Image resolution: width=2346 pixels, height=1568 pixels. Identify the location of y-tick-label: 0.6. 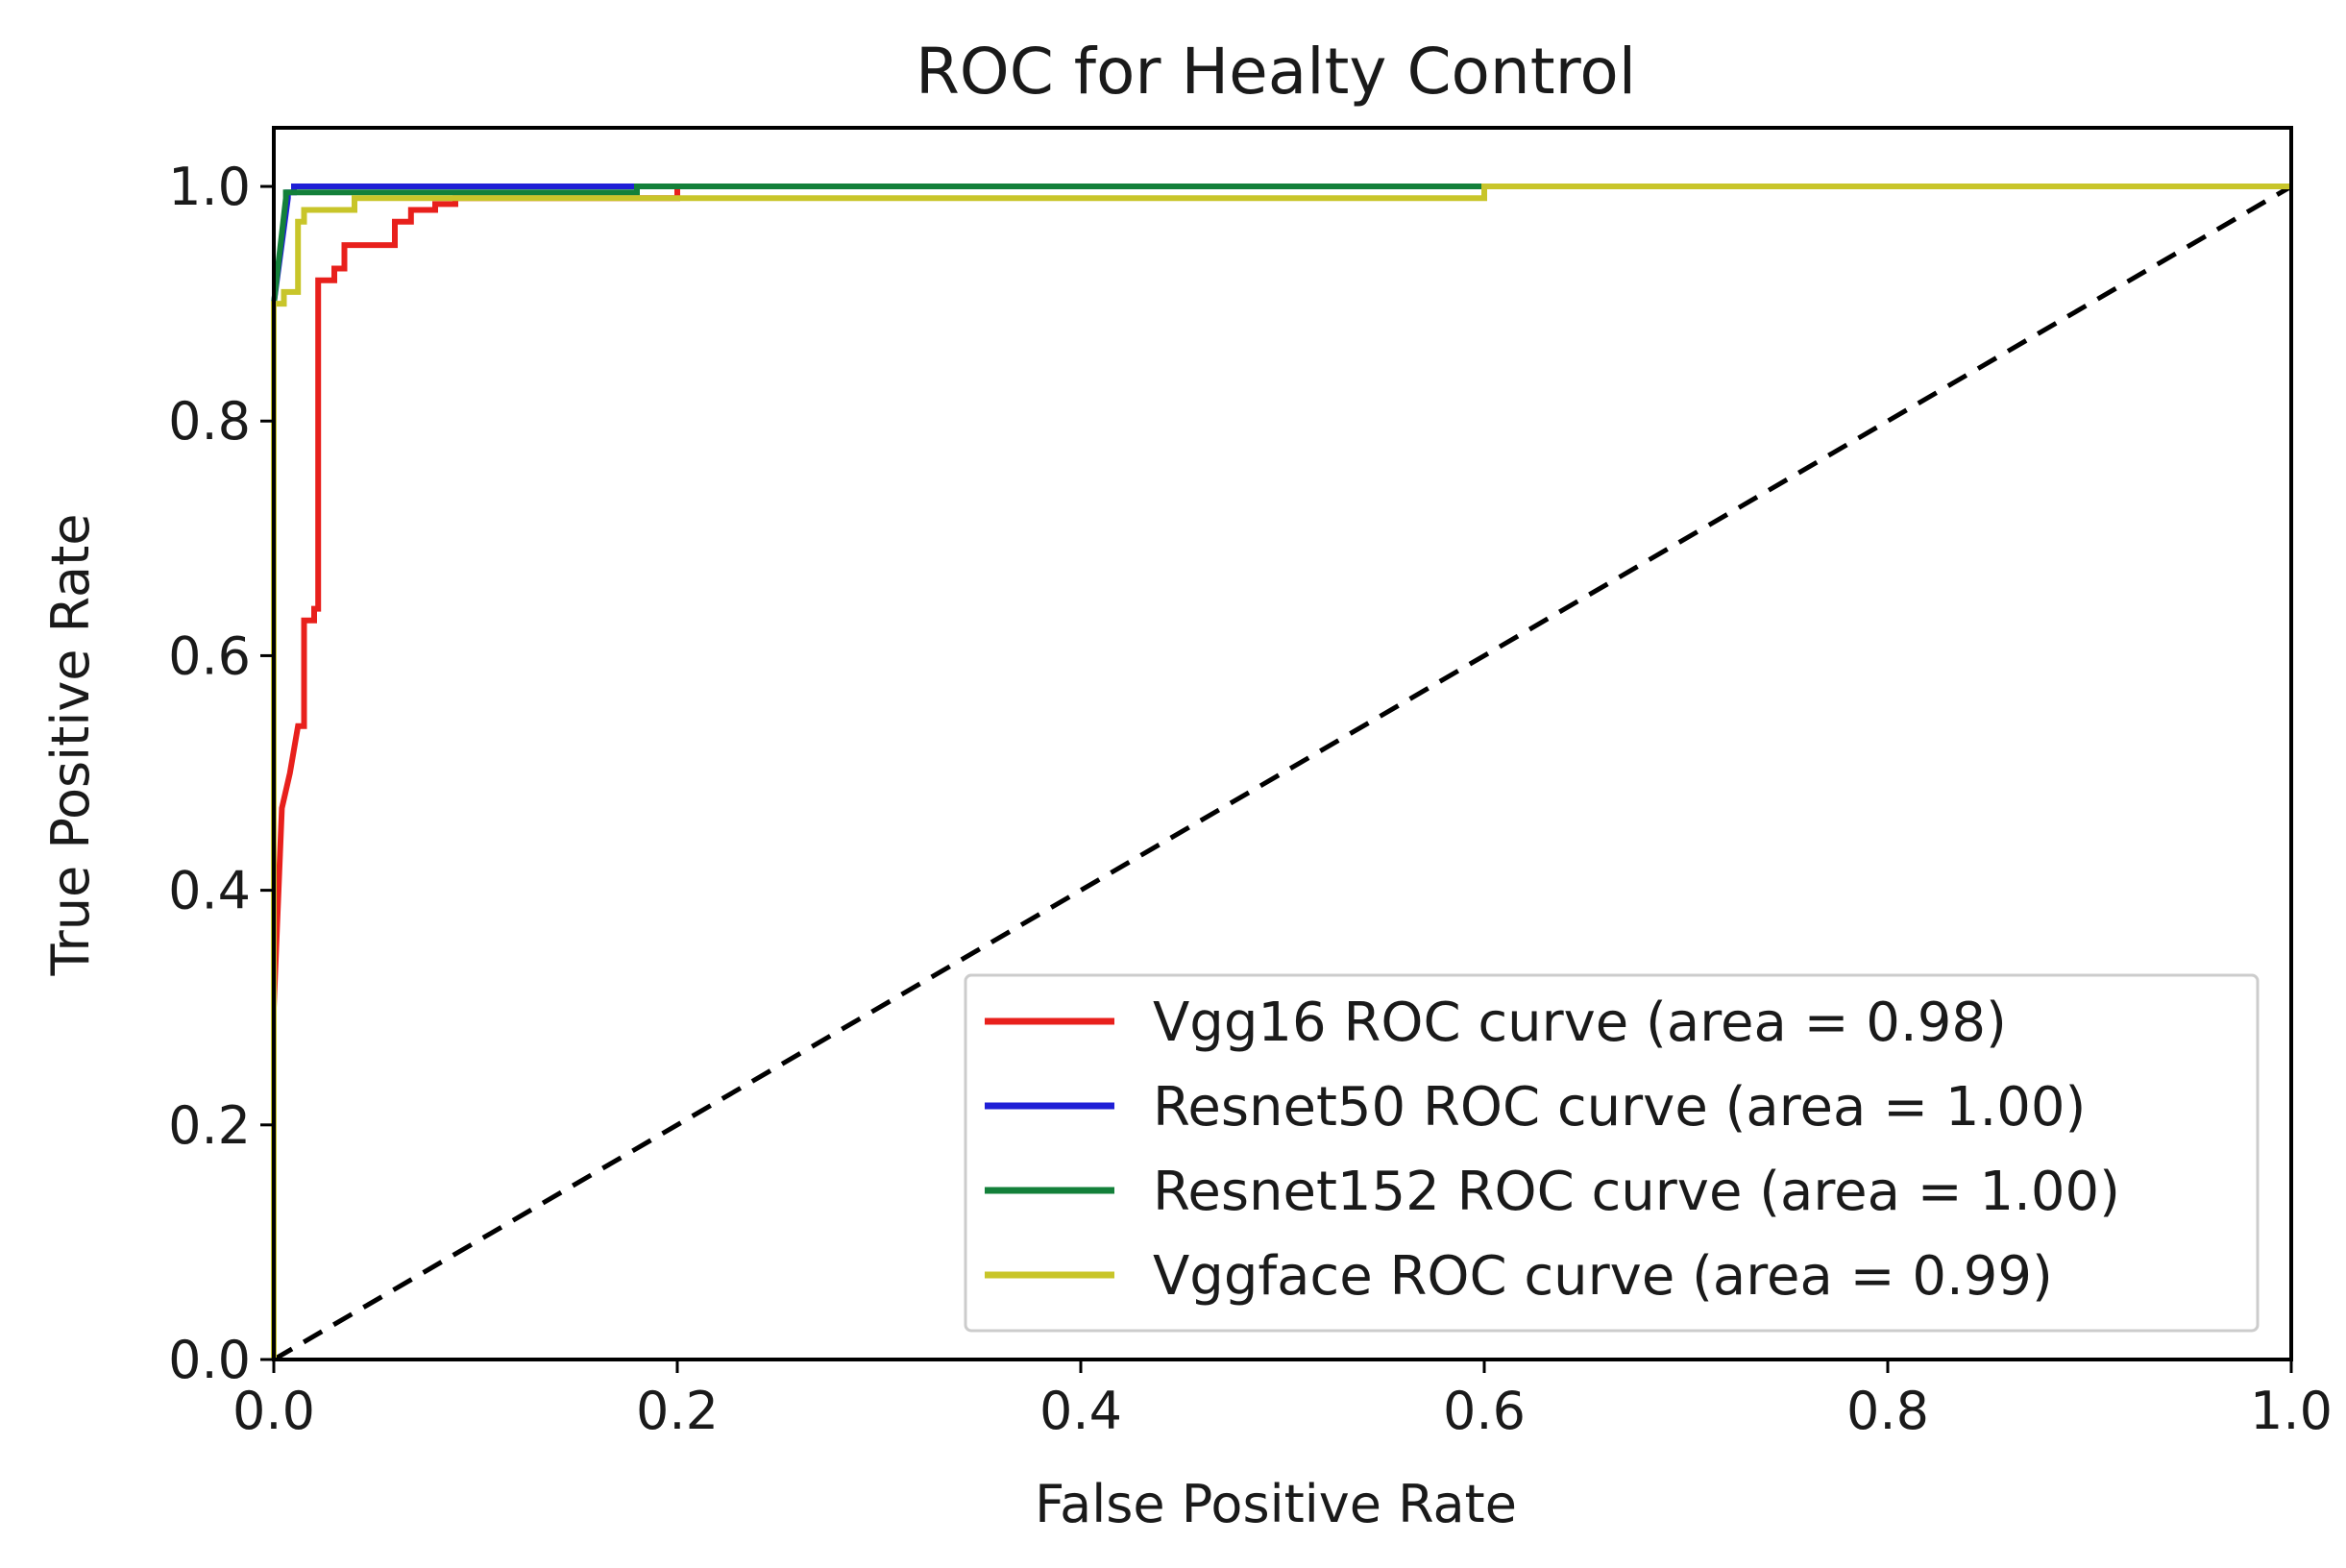
(209, 656).